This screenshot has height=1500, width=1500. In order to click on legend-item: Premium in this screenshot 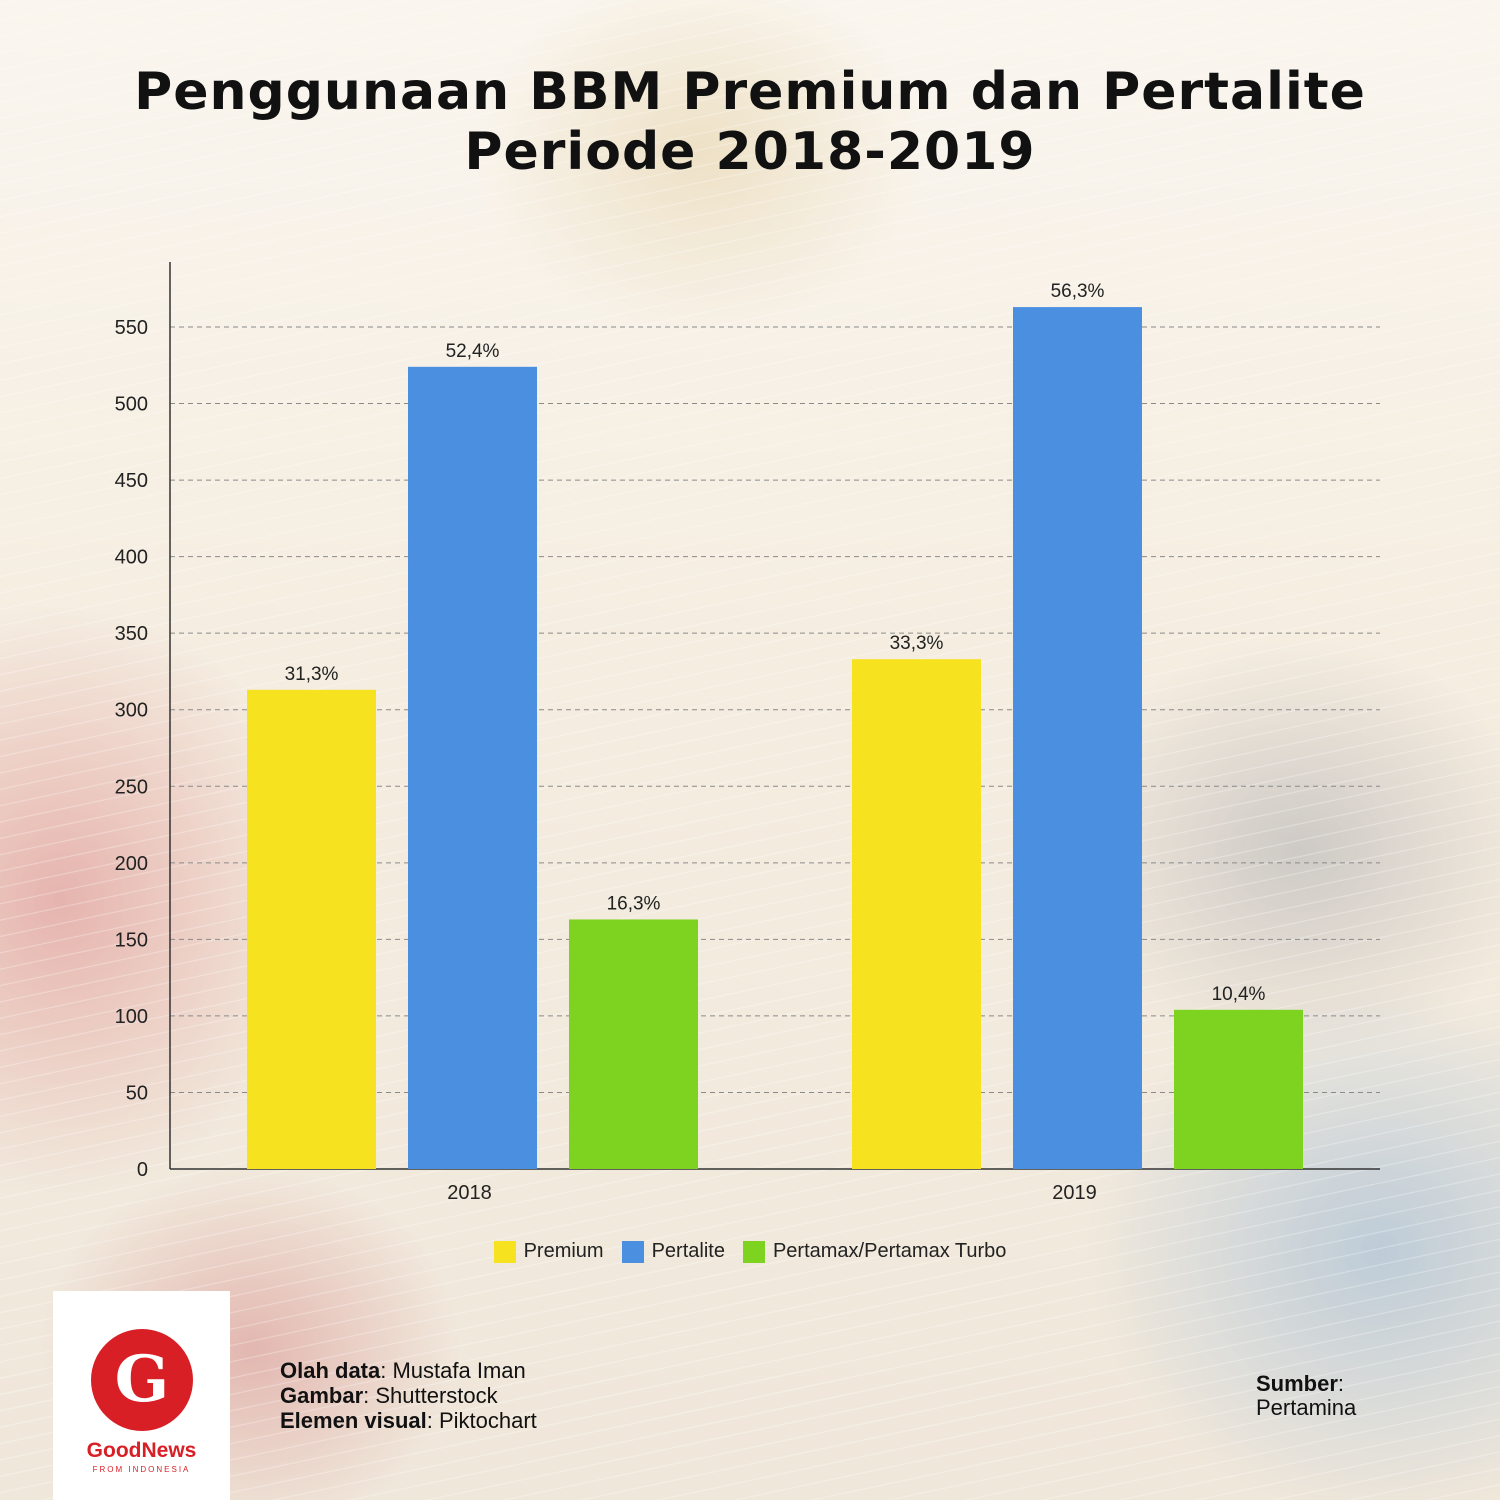, I will do `click(548, 1251)`.